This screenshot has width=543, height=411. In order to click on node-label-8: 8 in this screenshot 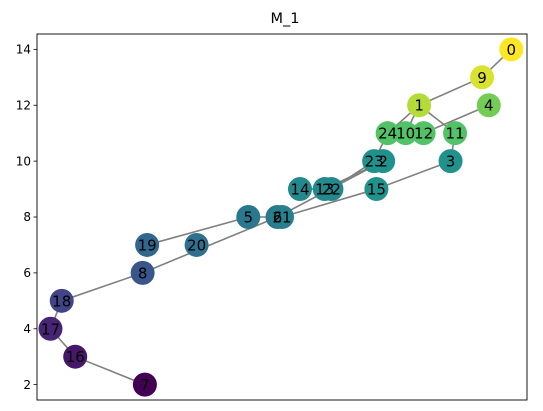, I will do `click(143, 273)`.